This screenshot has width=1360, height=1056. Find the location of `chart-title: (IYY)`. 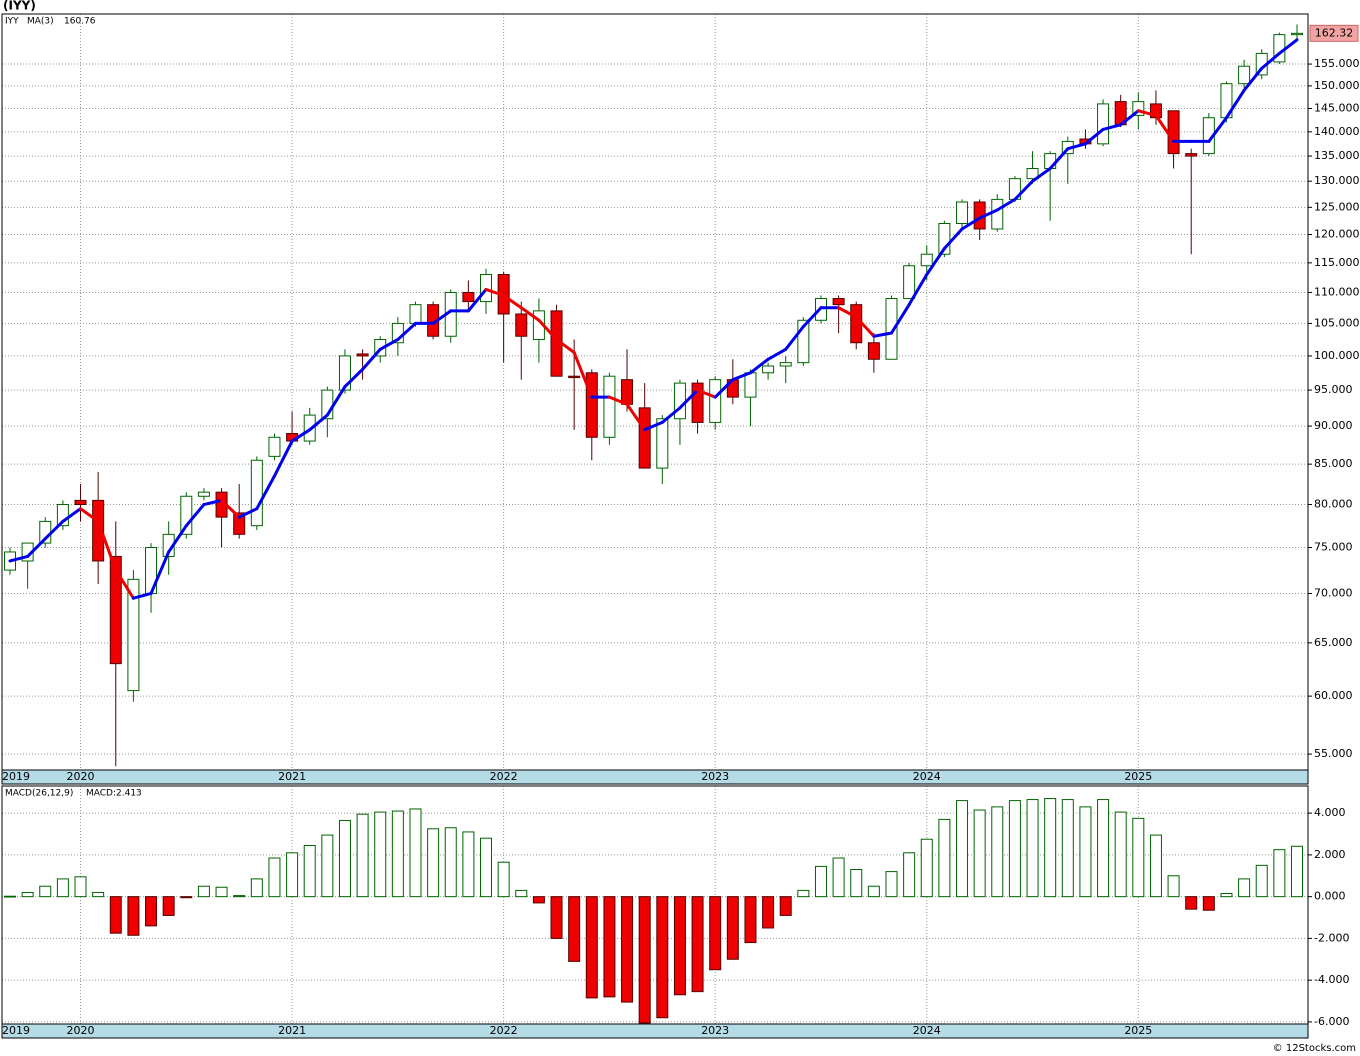

chart-title: (IYY) is located at coordinates (19, 6).